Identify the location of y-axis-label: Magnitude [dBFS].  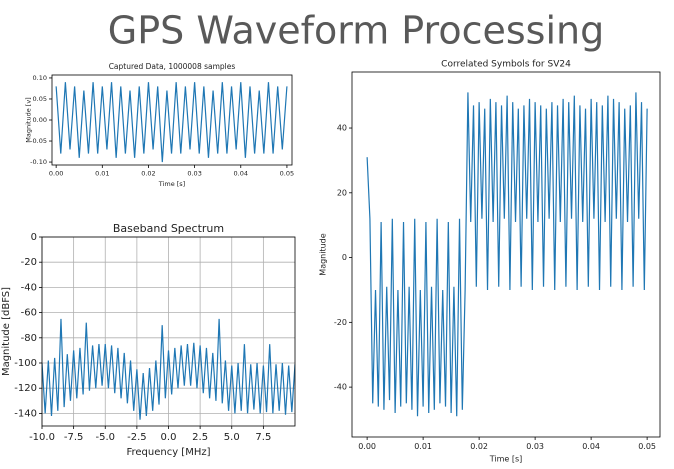
(6, 331).